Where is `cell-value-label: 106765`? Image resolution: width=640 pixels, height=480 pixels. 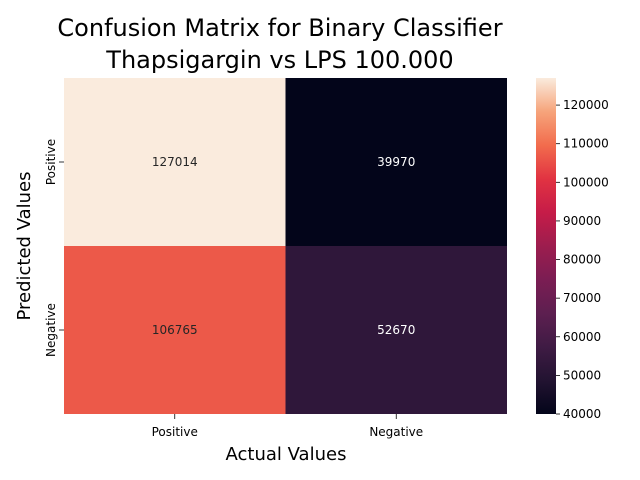
cell-value-label: 106765 is located at coordinates (175, 330).